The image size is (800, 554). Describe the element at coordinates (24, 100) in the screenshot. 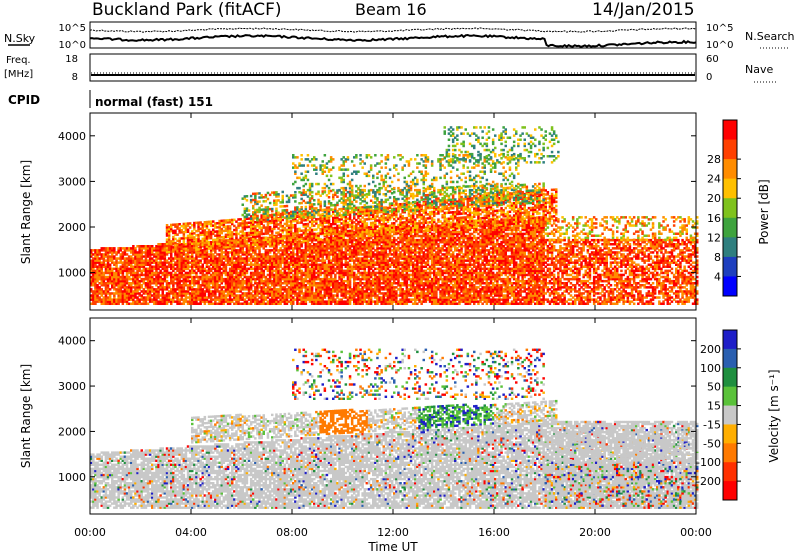

I see `cpid-label: CPID` at that location.